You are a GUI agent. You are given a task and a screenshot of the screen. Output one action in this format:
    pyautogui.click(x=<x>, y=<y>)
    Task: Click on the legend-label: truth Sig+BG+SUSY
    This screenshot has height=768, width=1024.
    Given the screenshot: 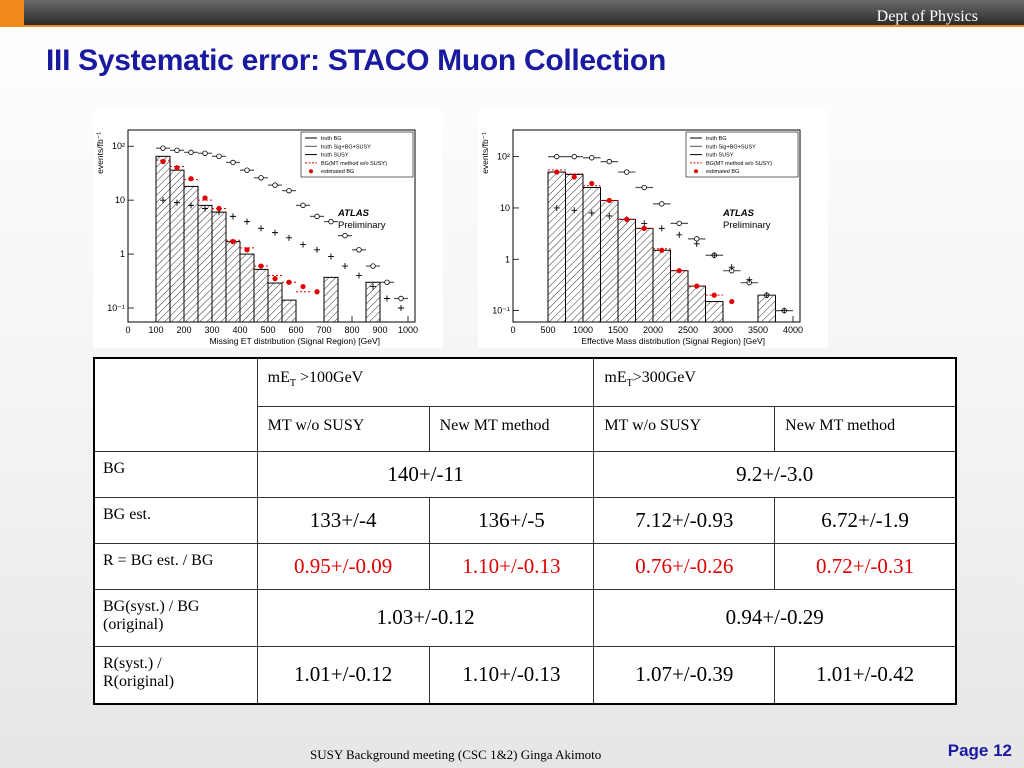 What is the action you would take?
    pyautogui.click(x=346, y=147)
    